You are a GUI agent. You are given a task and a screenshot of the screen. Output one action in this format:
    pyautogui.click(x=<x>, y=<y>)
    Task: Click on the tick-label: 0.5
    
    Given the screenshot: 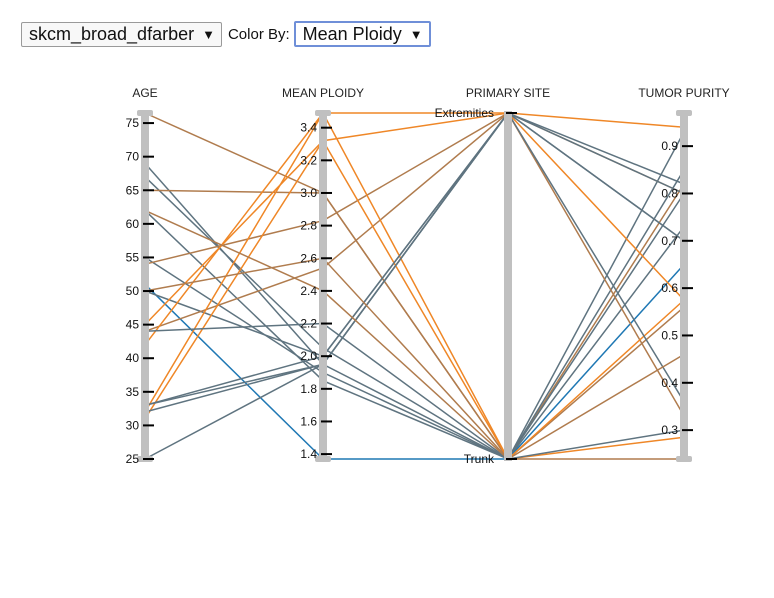 What is the action you would take?
    pyautogui.click(x=669, y=335)
    